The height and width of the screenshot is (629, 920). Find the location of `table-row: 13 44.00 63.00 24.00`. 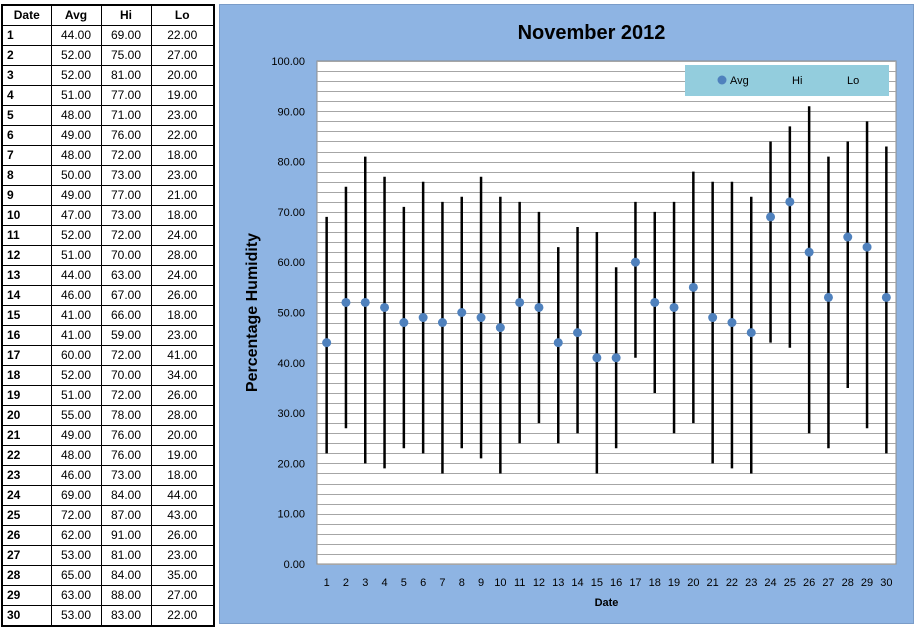

table-row: 13 44.00 63.00 24.00 is located at coordinates (108, 275).